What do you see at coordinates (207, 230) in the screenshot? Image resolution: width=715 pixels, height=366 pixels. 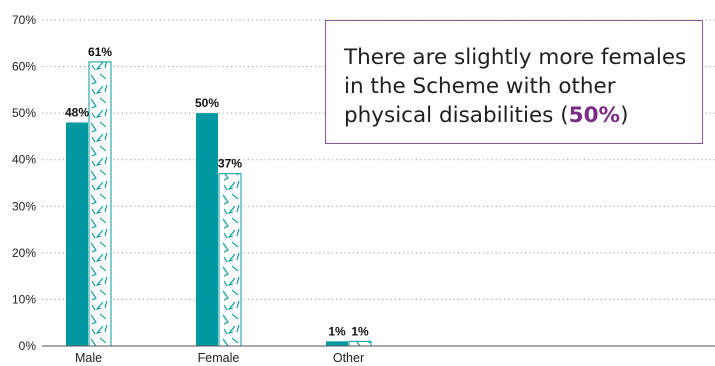 I see `bar-female-solid` at bounding box center [207, 230].